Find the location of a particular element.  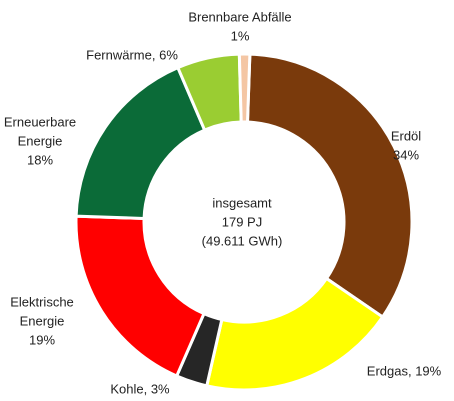

center-label: 179 PJ is located at coordinates (242, 221).